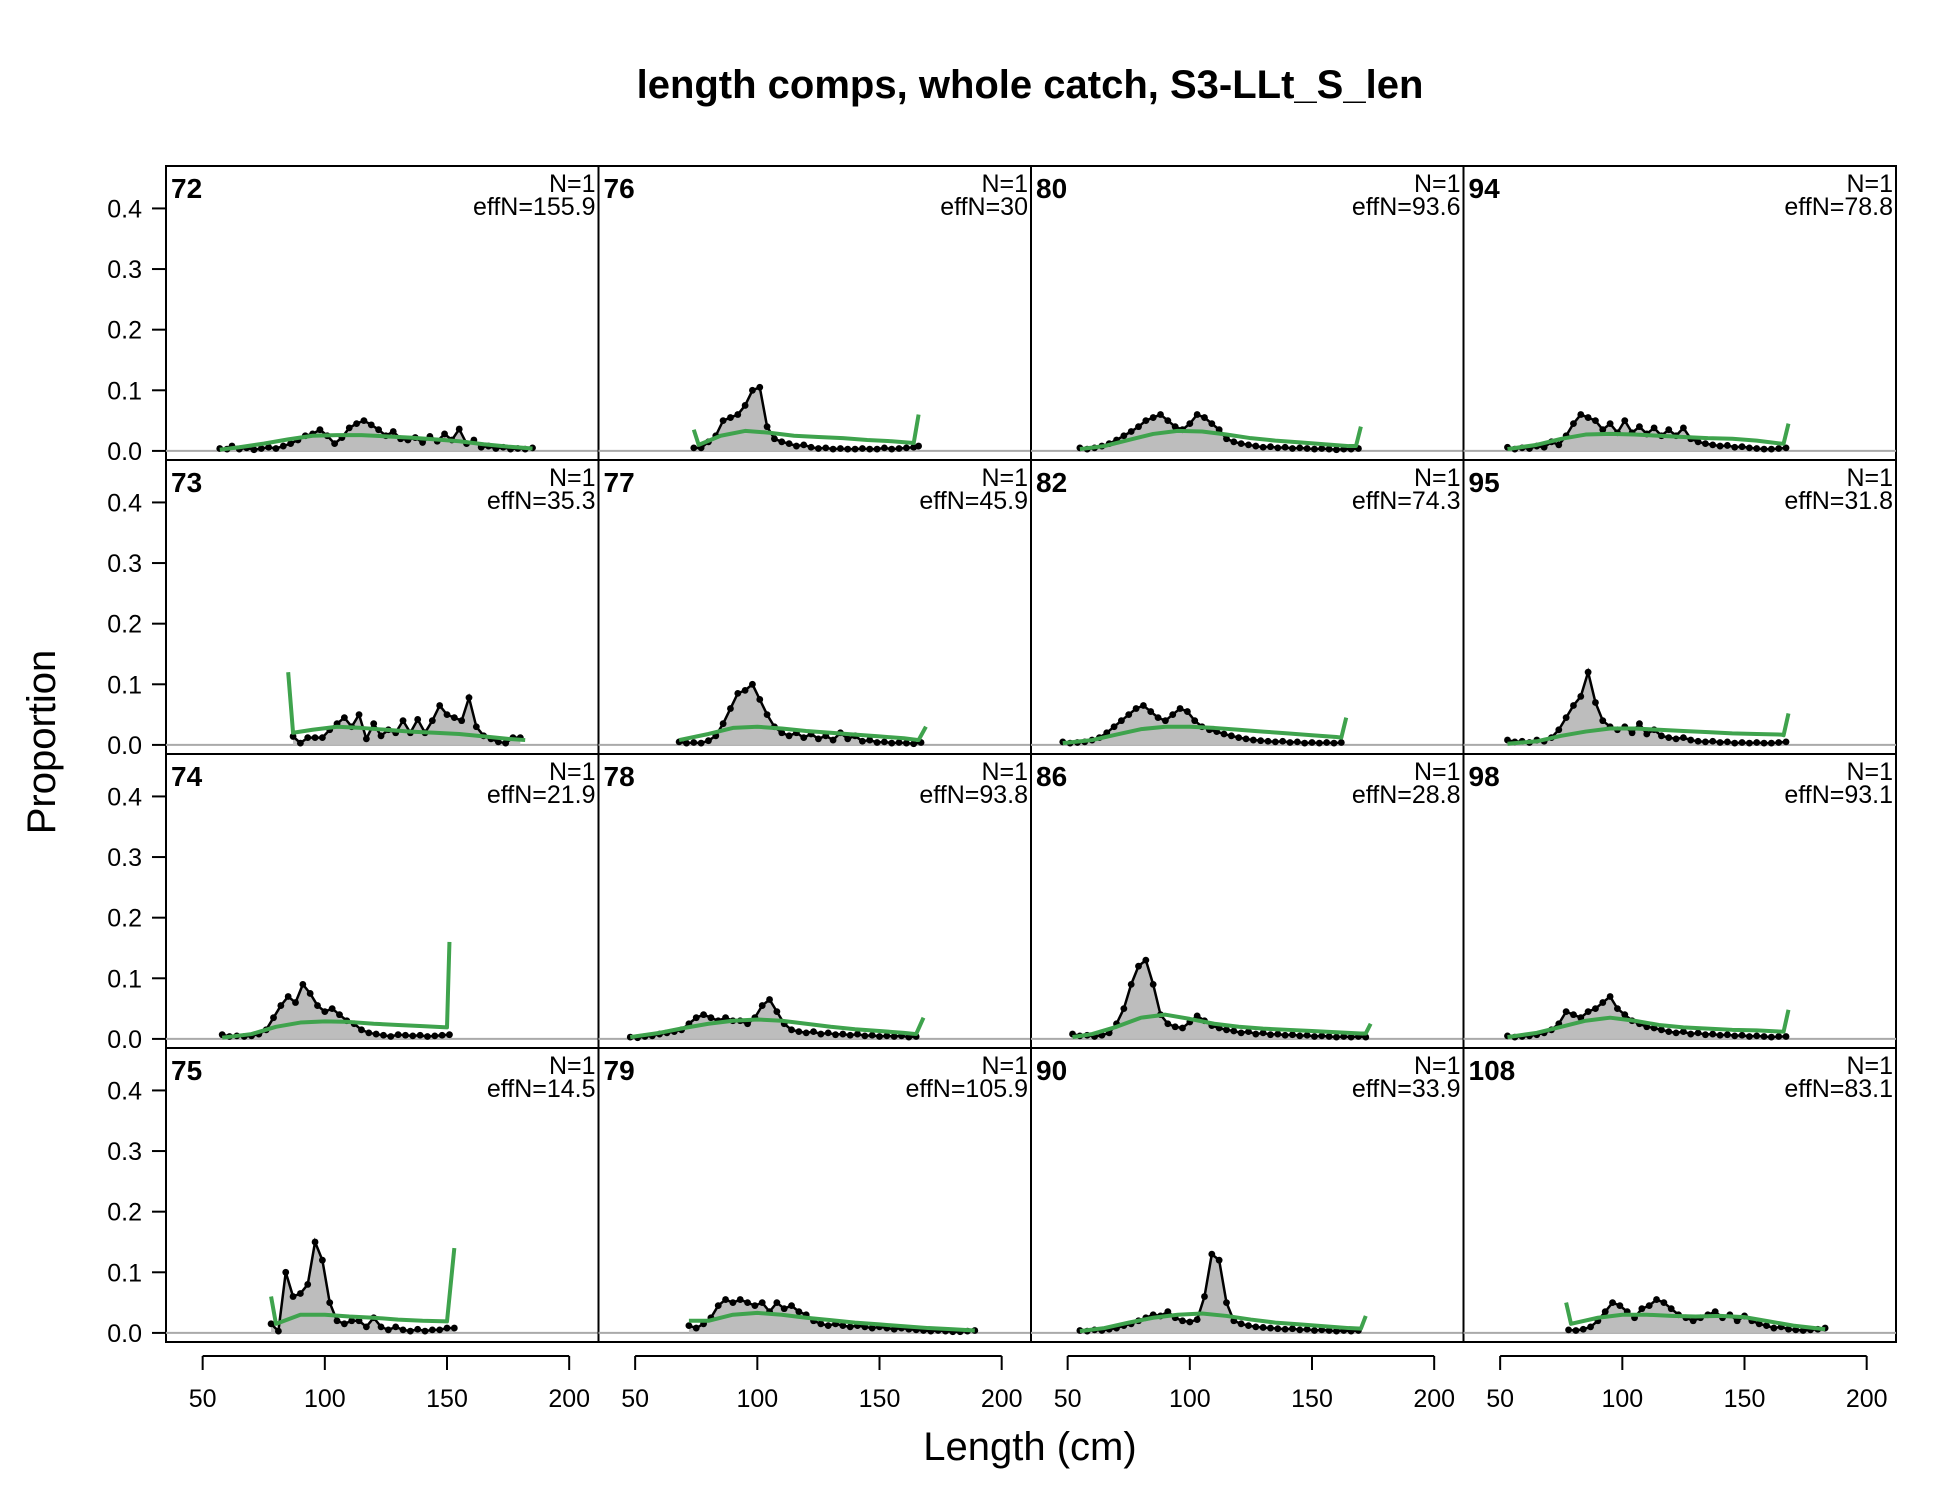 Image resolution: width=1950 pixels, height=1500 pixels. I want to click on panel-year-label: 90, so click(1051, 1070).